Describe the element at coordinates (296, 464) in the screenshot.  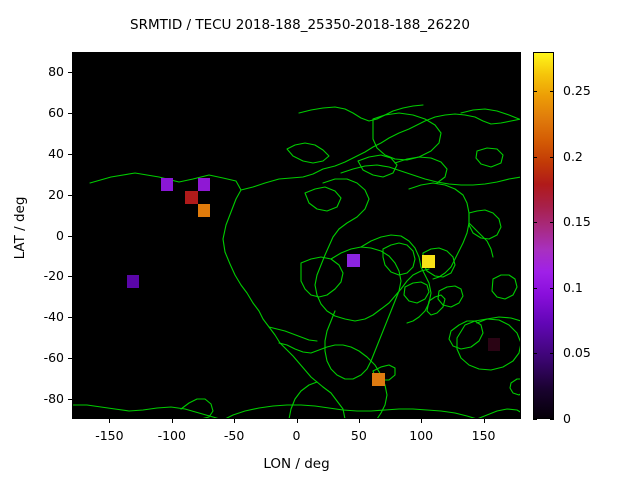
I see `x-axis-label: LON / deg` at that location.